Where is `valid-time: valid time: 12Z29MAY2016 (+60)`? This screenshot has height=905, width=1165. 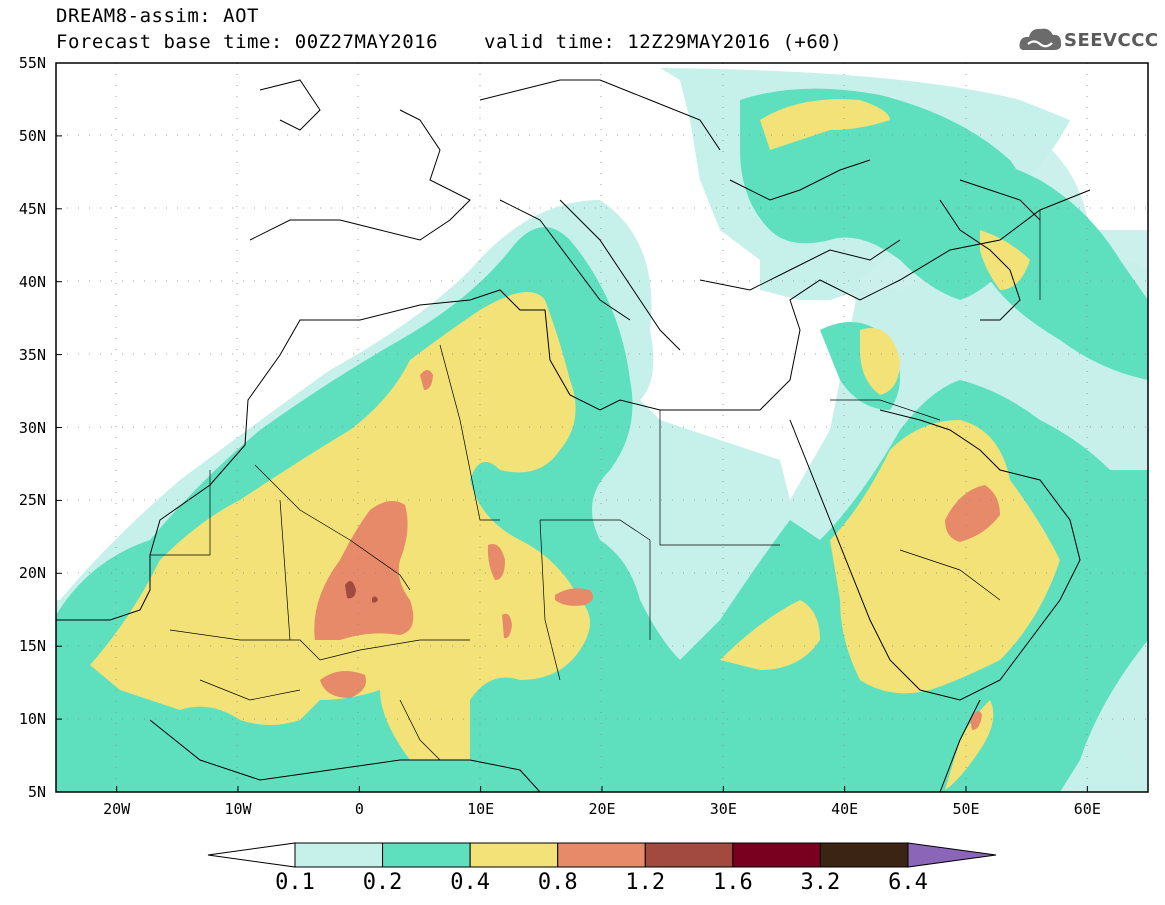 valid-time: valid time: 12Z29MAY2016 (+60) is located at coordinates (663, 42).